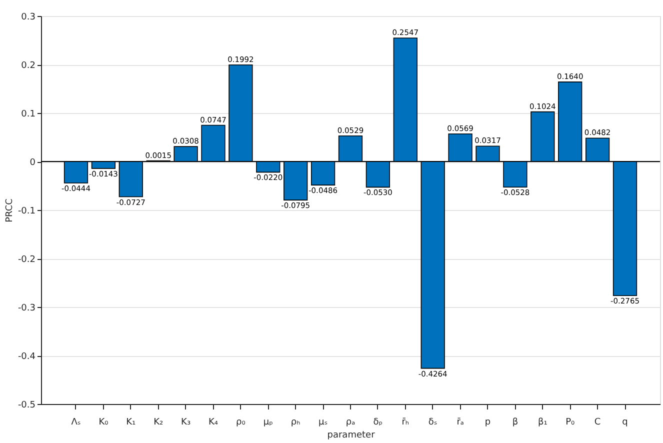  Describe the element at coordinates (515, 423) in the screenshot. I see `x-tick-label: β` at that location.